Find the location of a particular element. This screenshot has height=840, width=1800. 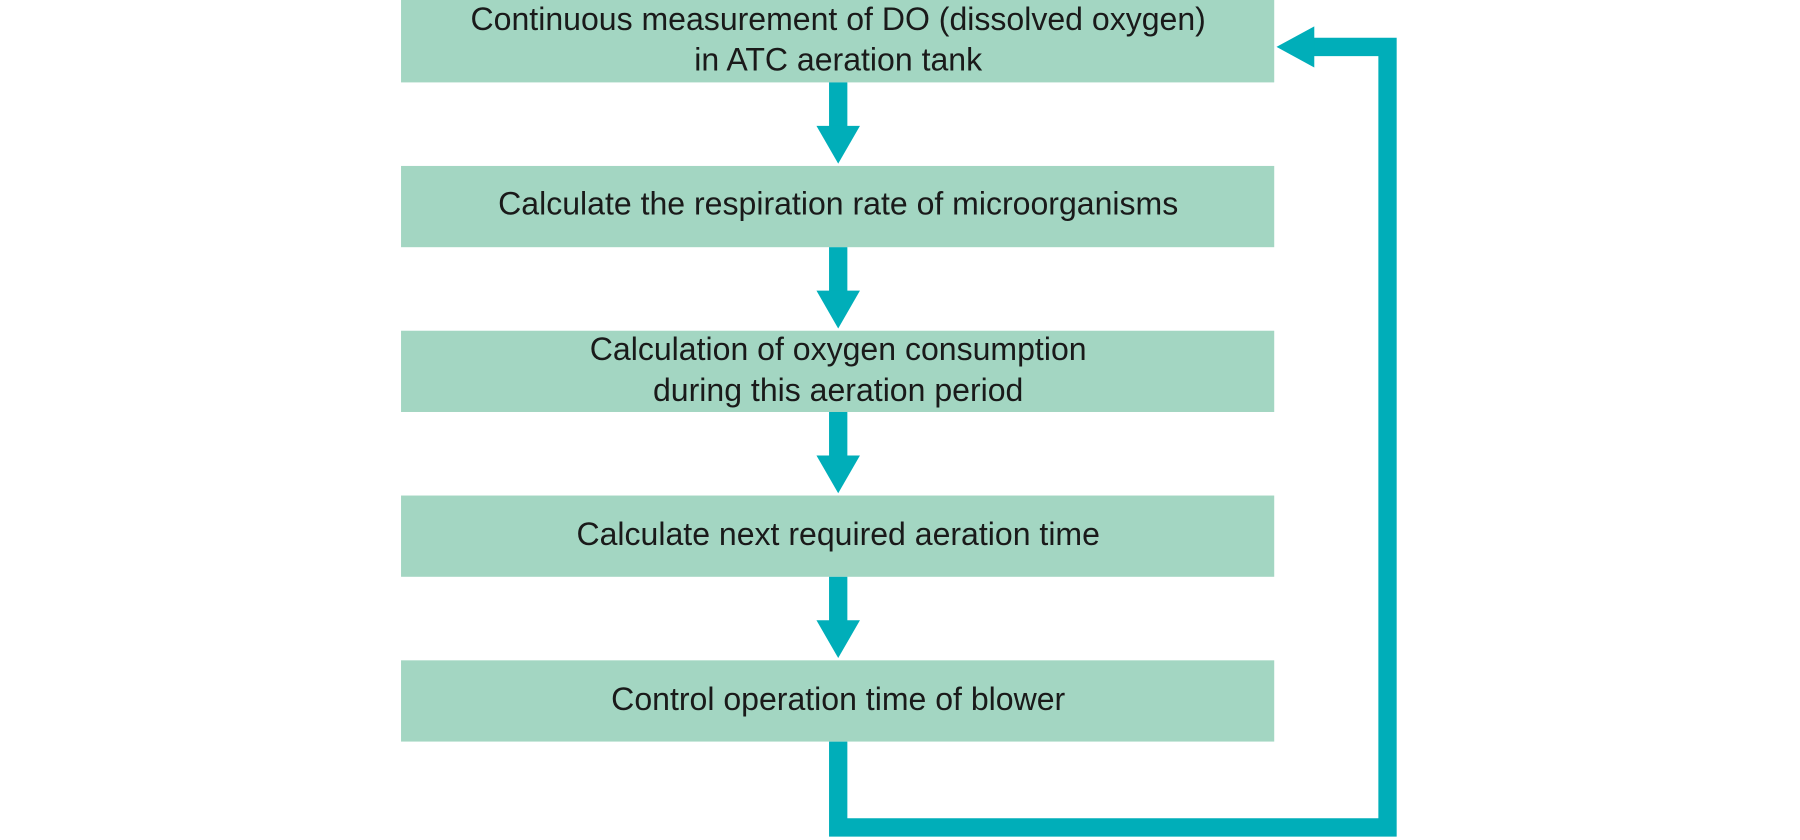

step-label: in ATC aeration tank is located at coordinates (838, 59).